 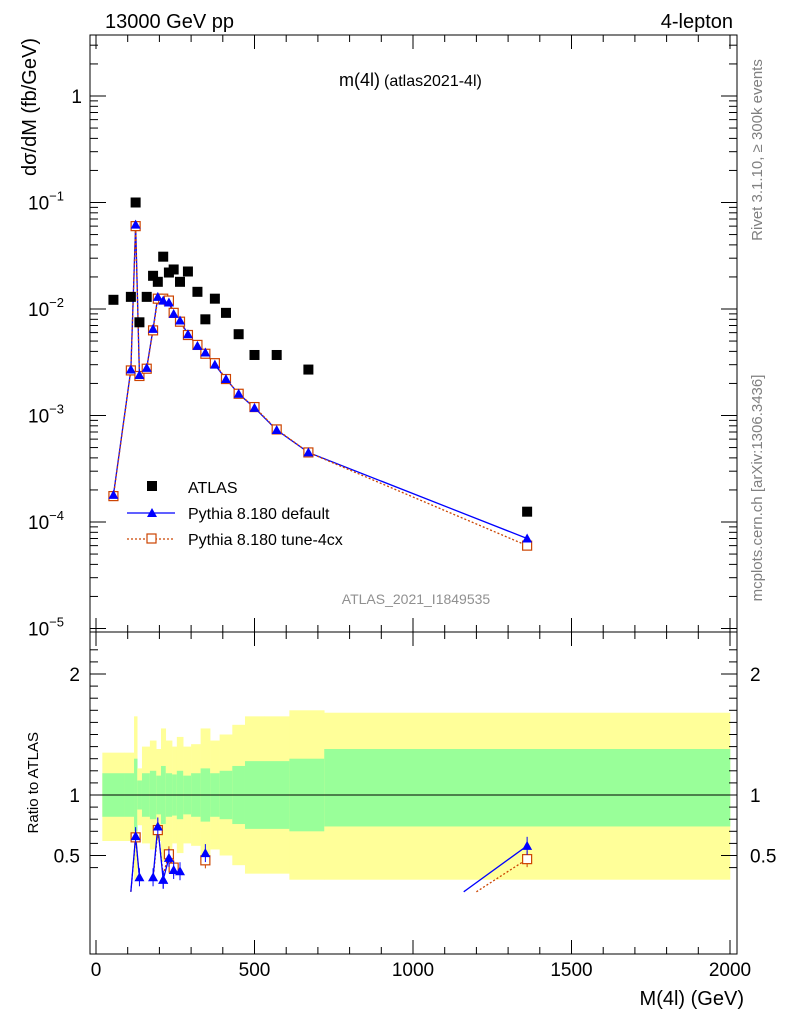 I want to click on y-tick-label: 10⁻⁴, so click(x=46, y=521).